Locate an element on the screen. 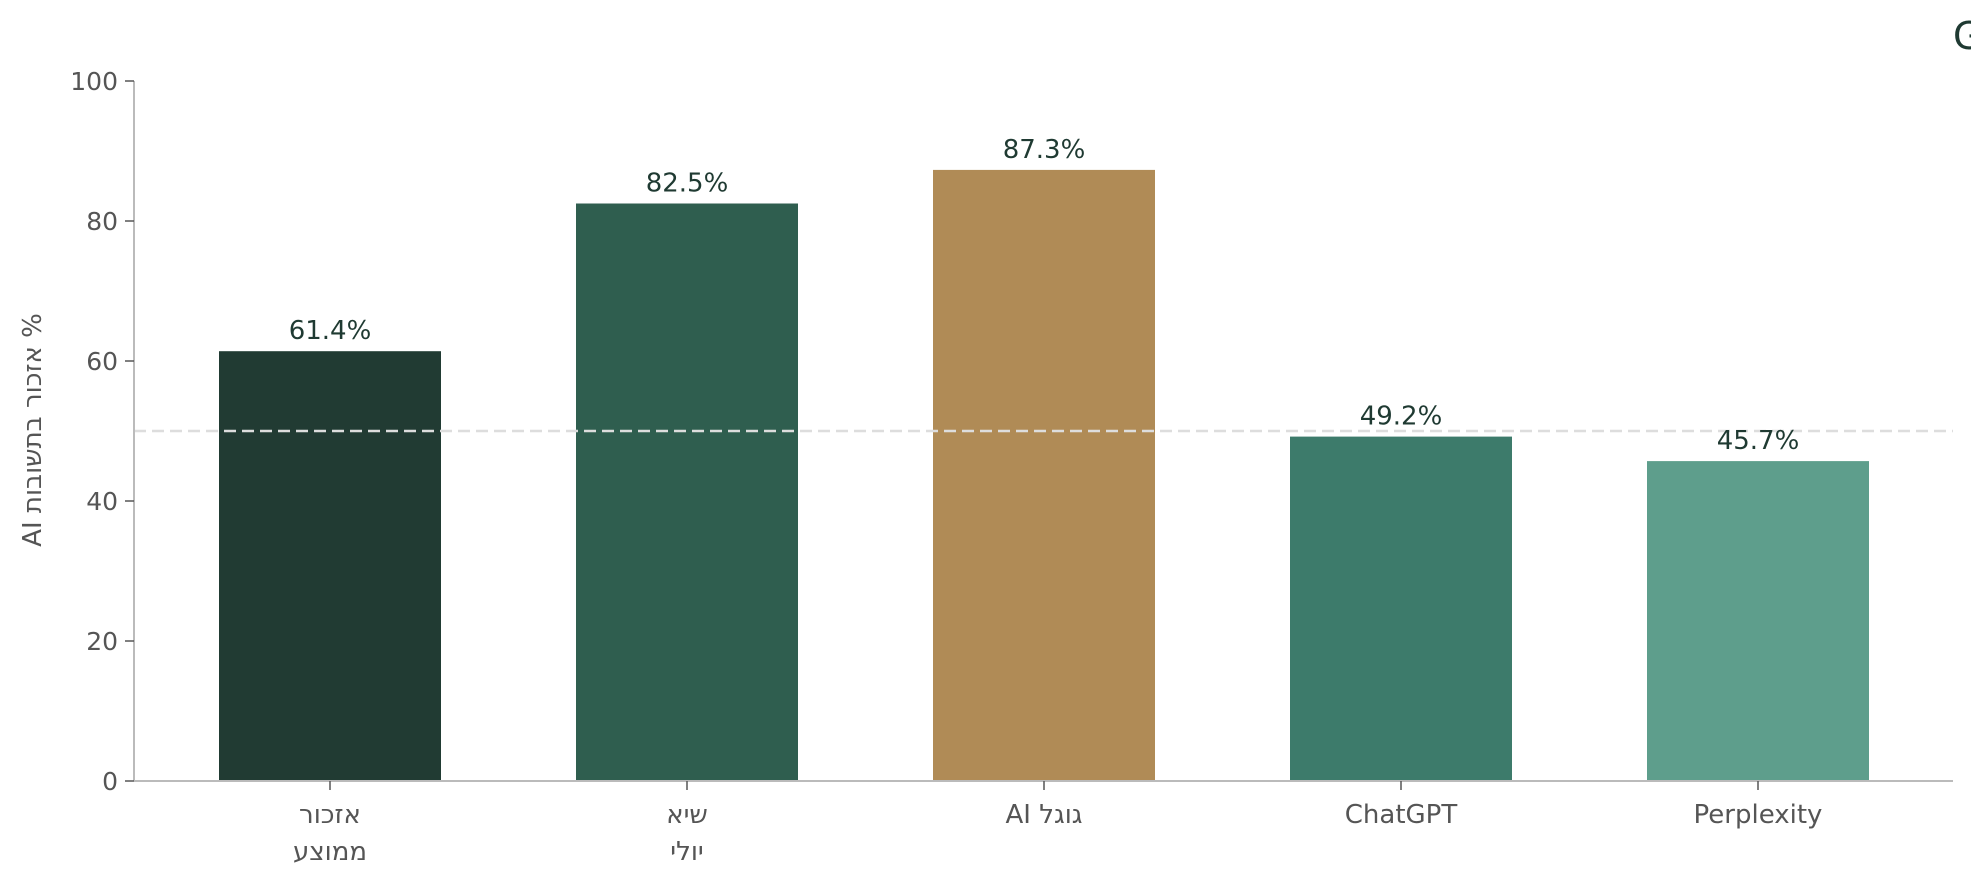 The width and height of the screenshot is (1971, 891). data-label: 82.5% is located at coordinates (687, 184).